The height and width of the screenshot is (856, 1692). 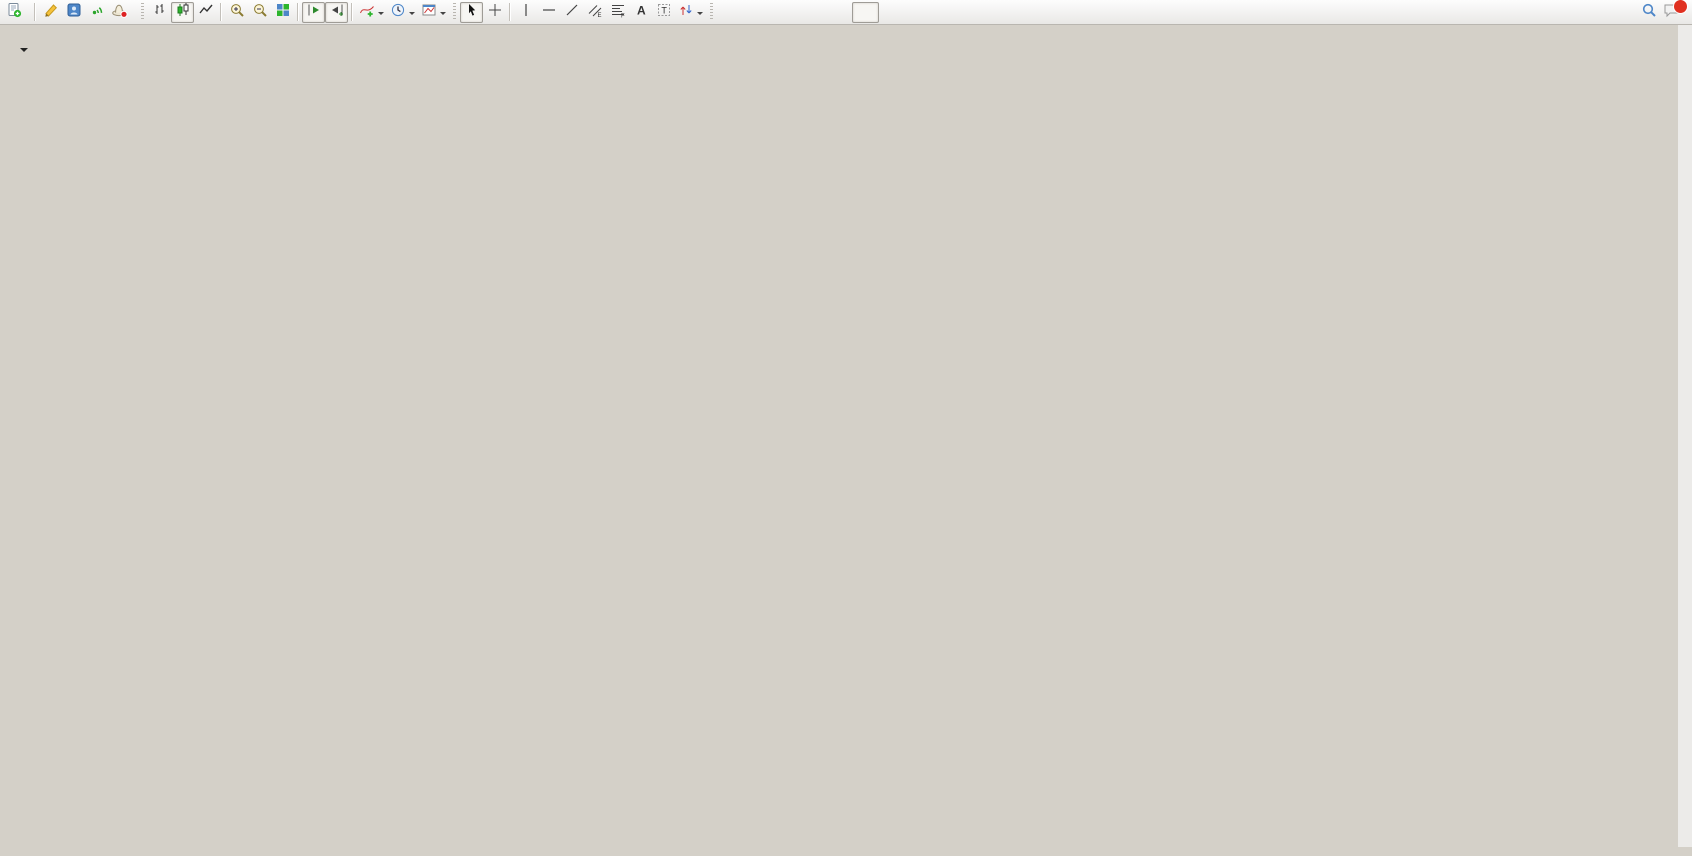 I want to click on fibonacci-button: F, so click(x=617, y=12).